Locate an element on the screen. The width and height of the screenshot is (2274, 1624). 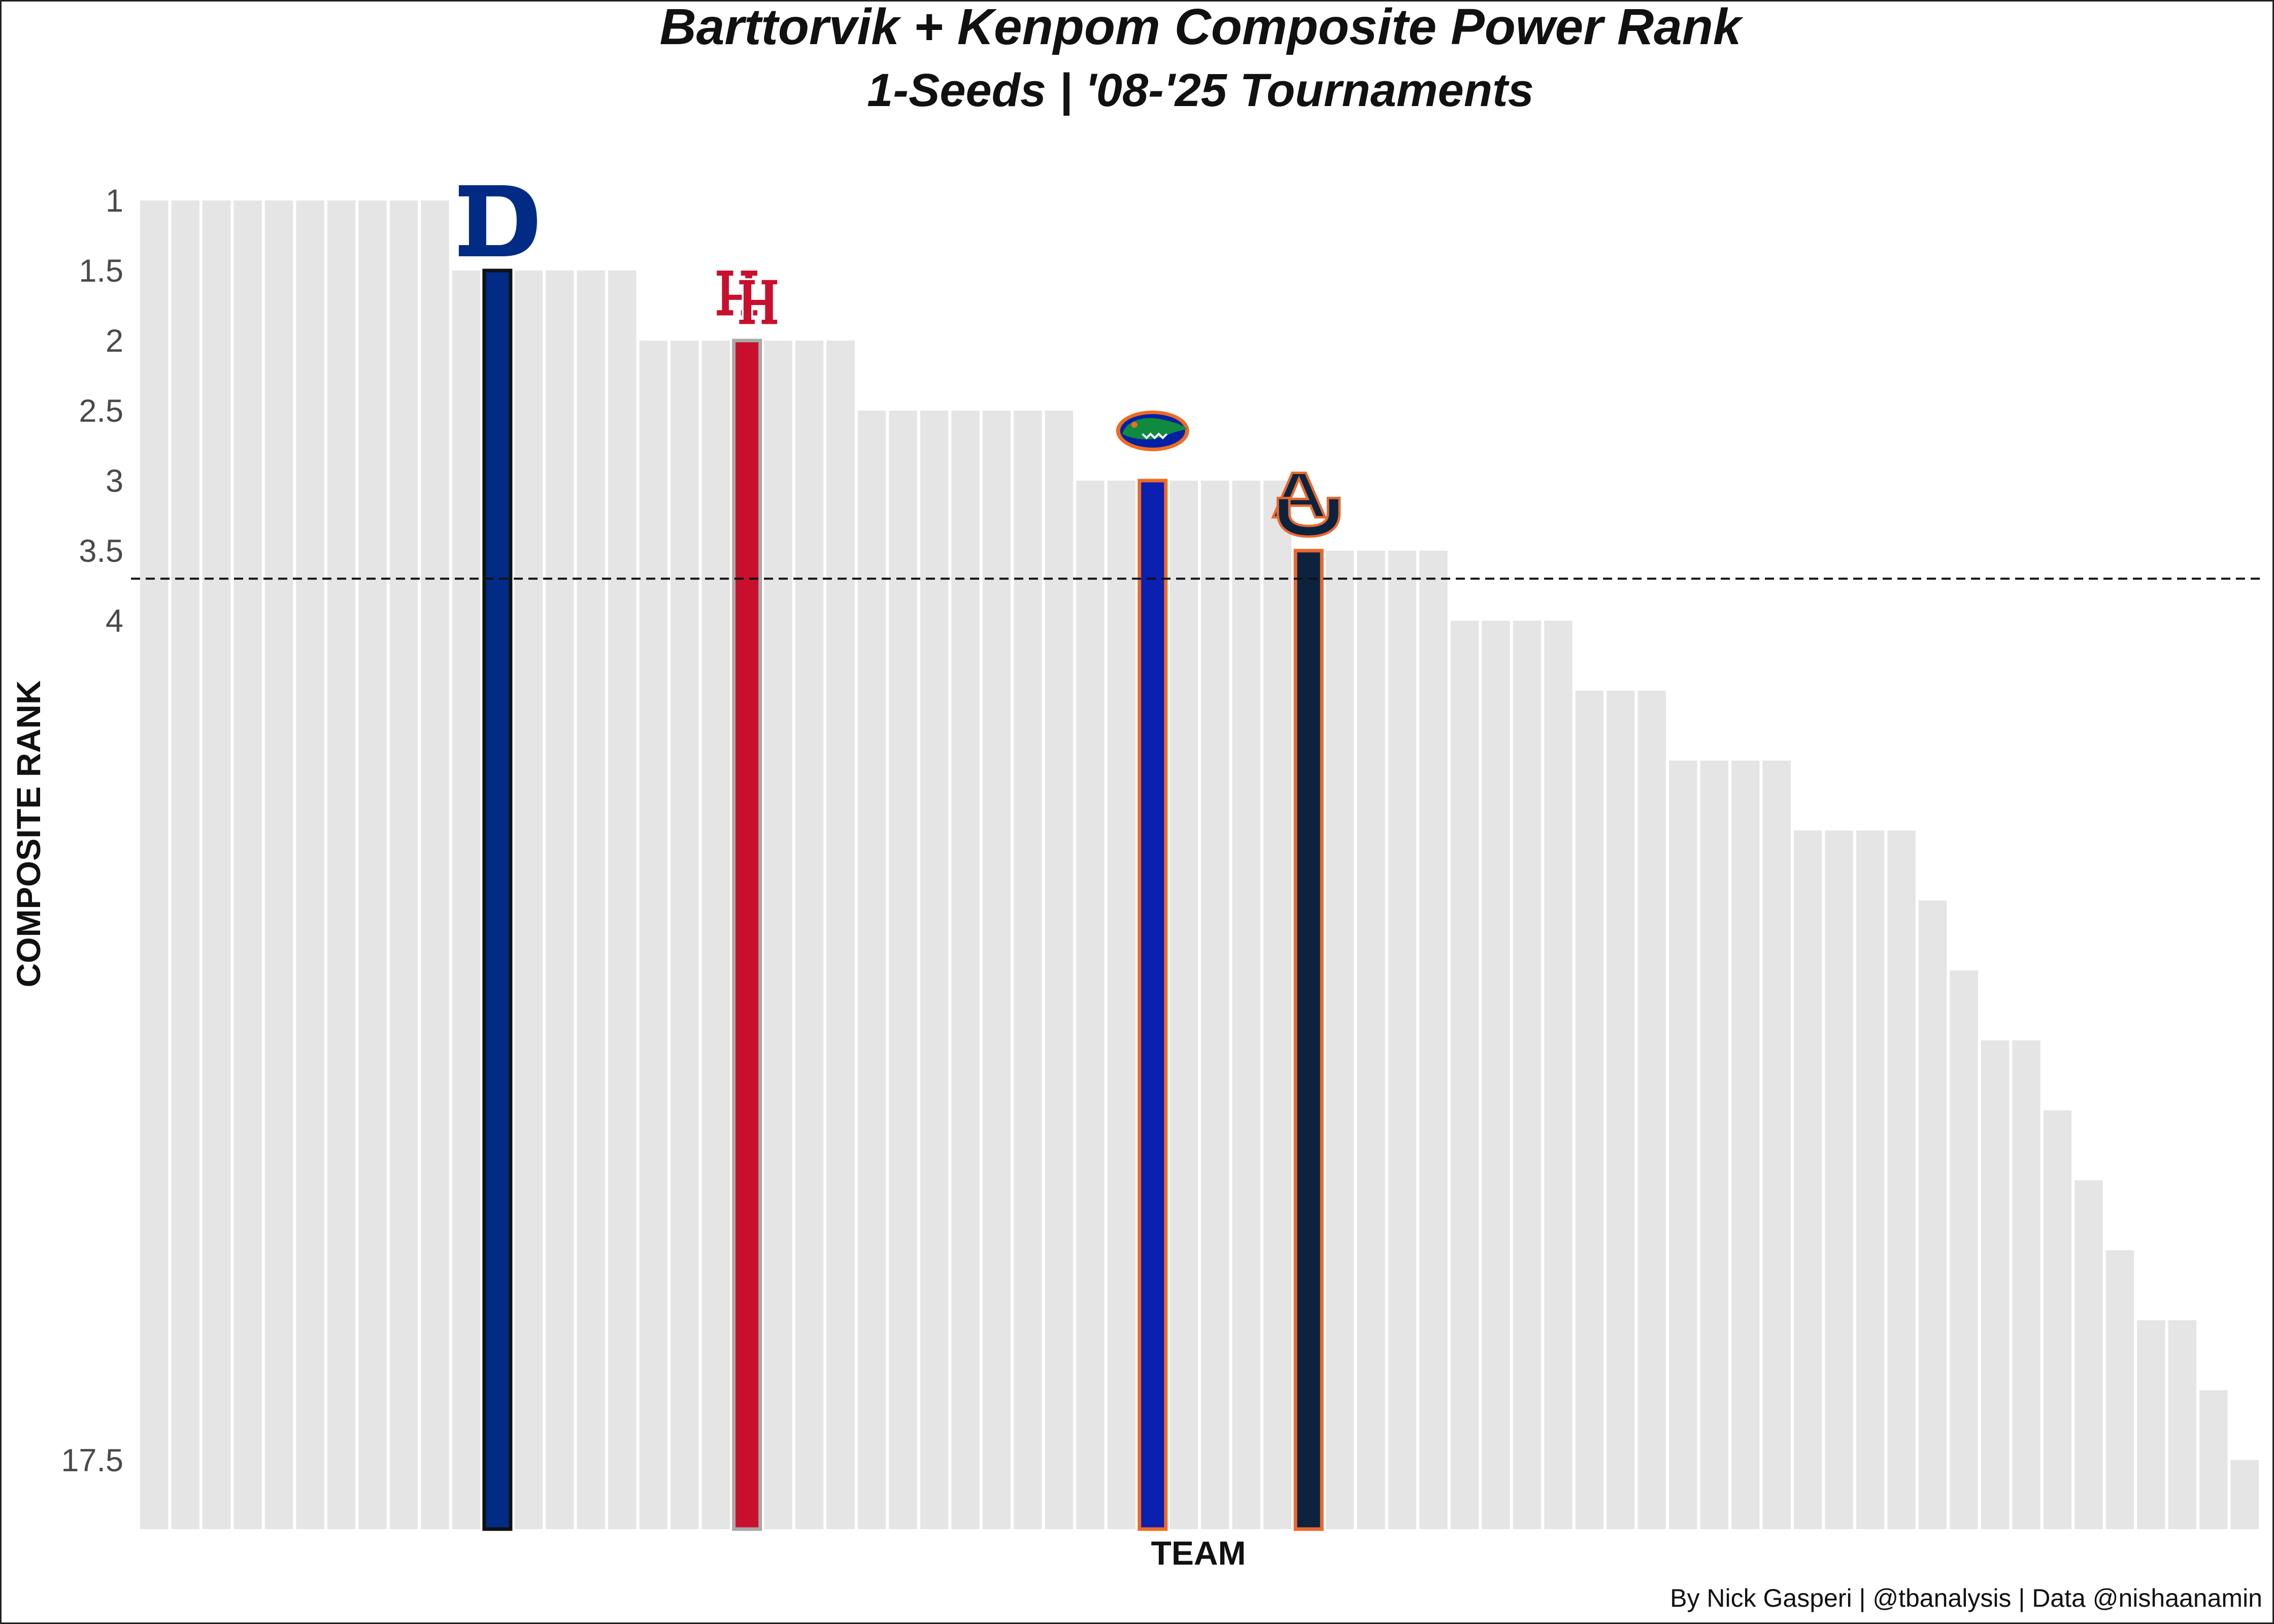
y-tick-label: 2 is located at coordinates (114, 341).